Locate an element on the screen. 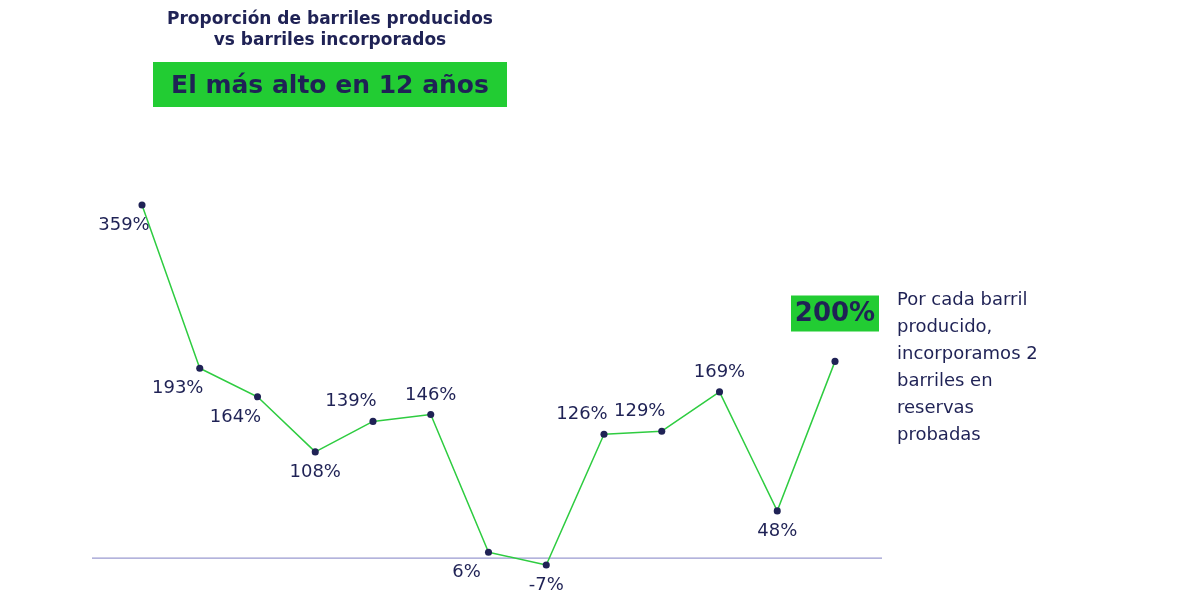 This screenshot has width=1200, height=600. data-label: 200% is located at coordinates (835, 312).